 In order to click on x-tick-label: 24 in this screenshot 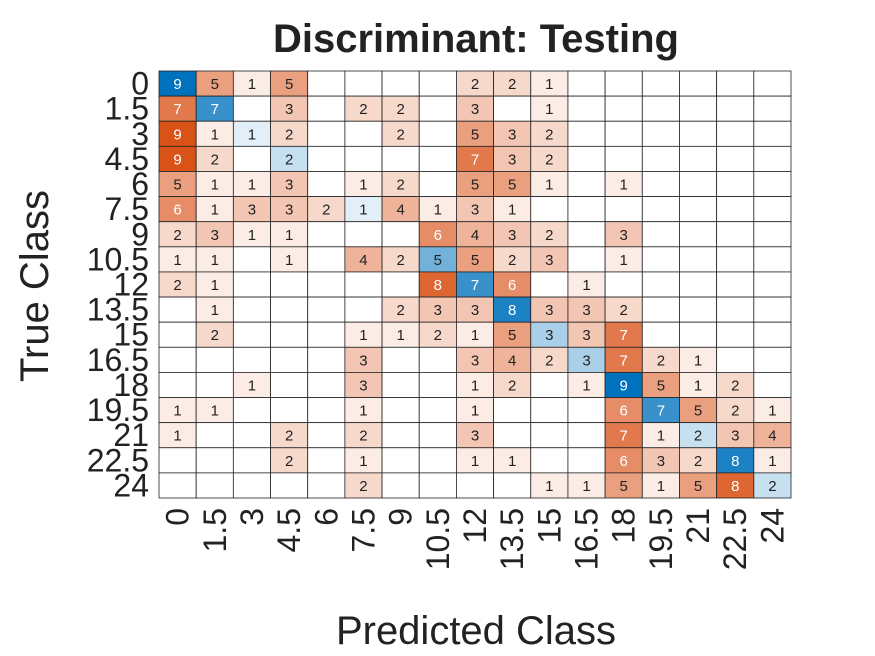, I will do `click(772, 526)`.